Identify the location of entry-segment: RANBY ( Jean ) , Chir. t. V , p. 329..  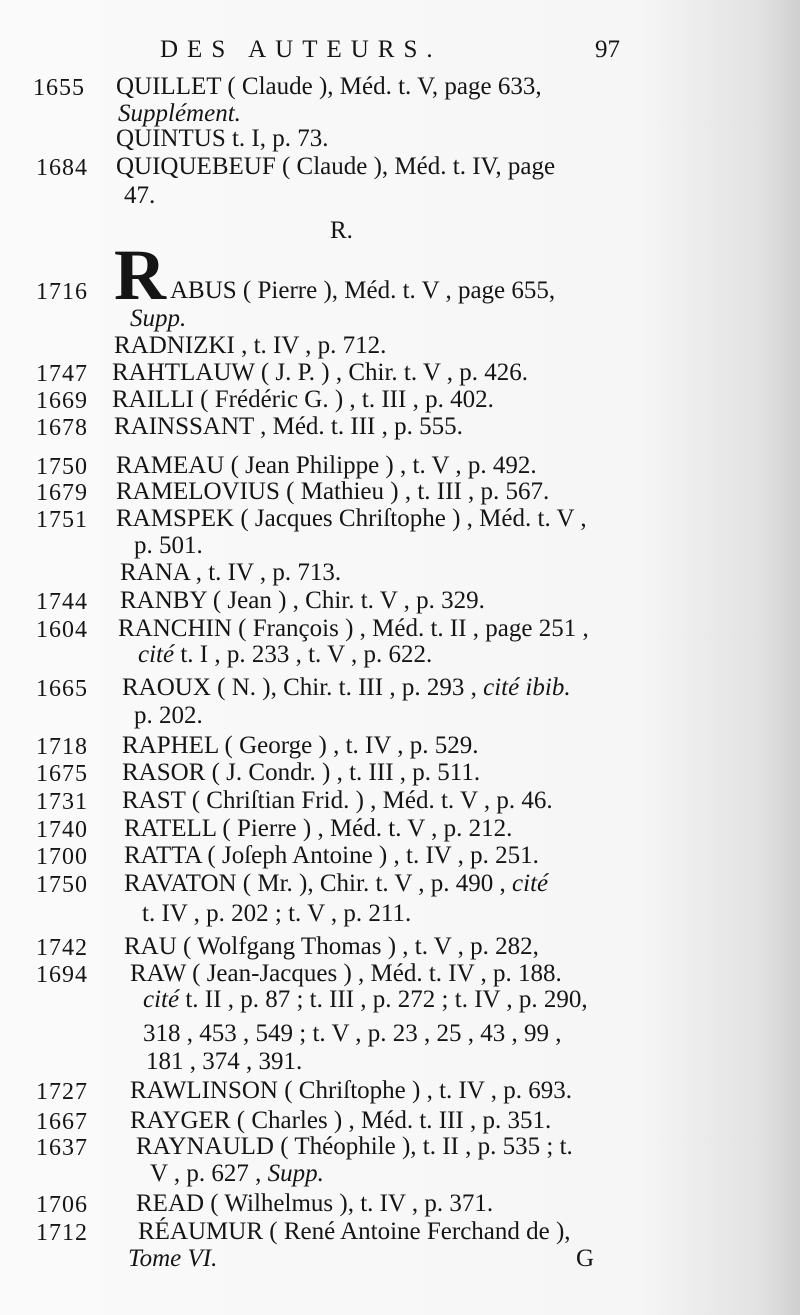
(302, 600).